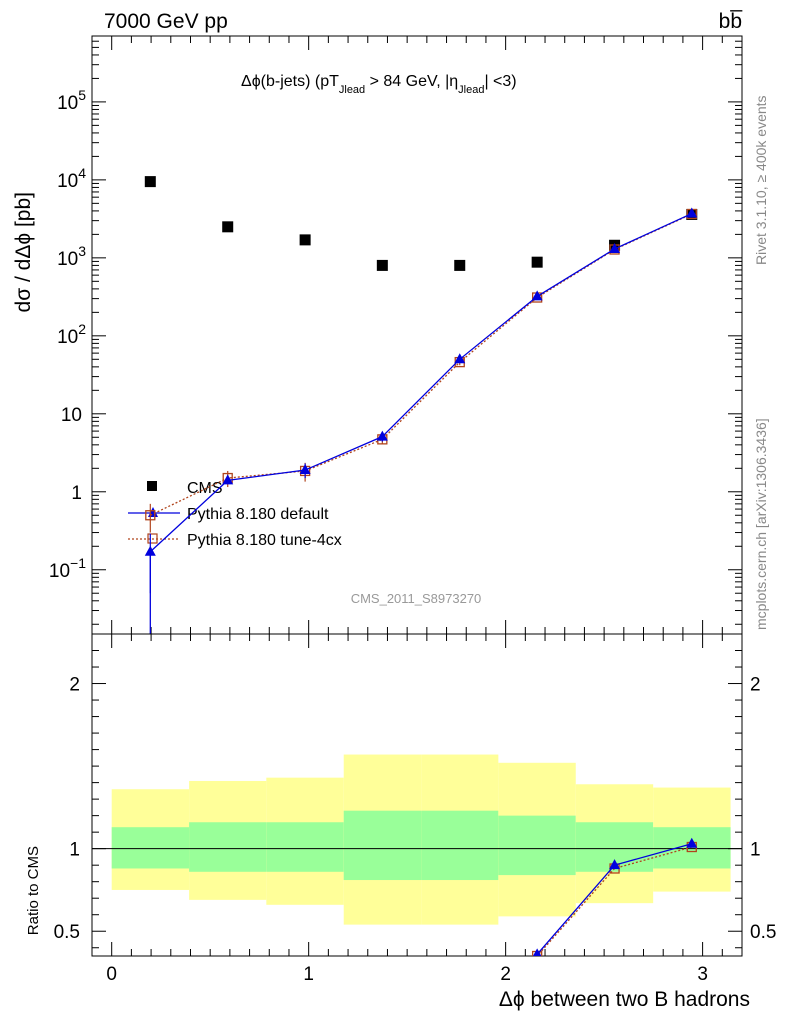  I want to click on side-rivet-label: Rivet 3.1.10, ≥ 400k events, so click(761, 180).